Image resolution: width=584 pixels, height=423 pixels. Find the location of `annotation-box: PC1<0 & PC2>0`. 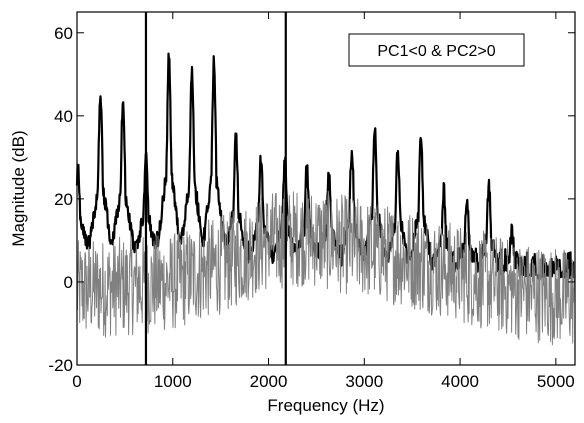

annotation-box: PC1<0 & PC2>0 is located at coordinates (436, 50).